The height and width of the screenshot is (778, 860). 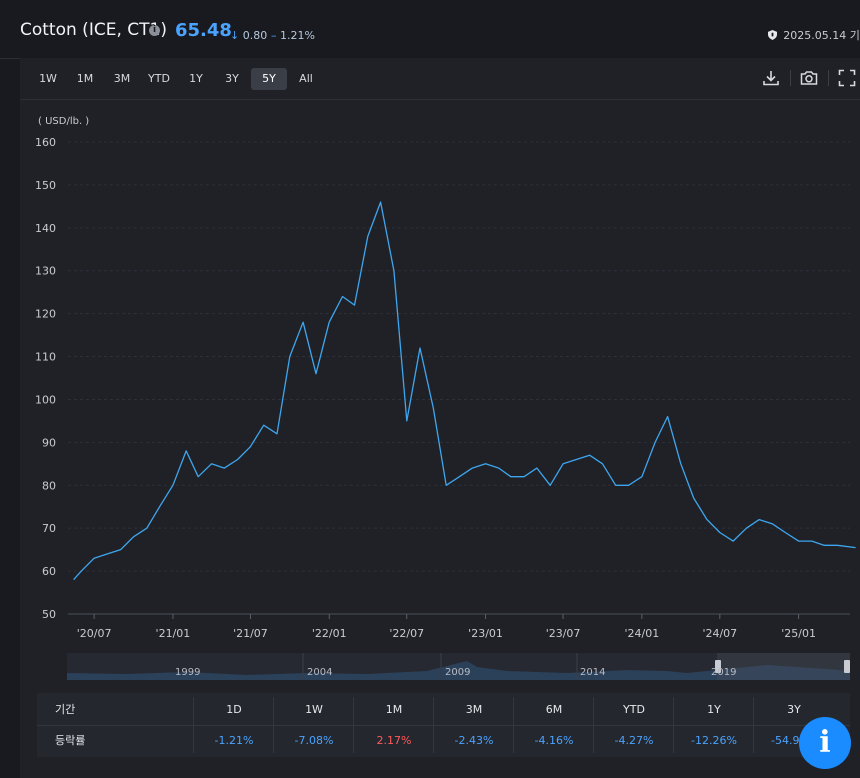 What do you see at coordinates (45, 314) in the screenshot?
I see `y-tick-label: 120` at bounding box center [45, 314].